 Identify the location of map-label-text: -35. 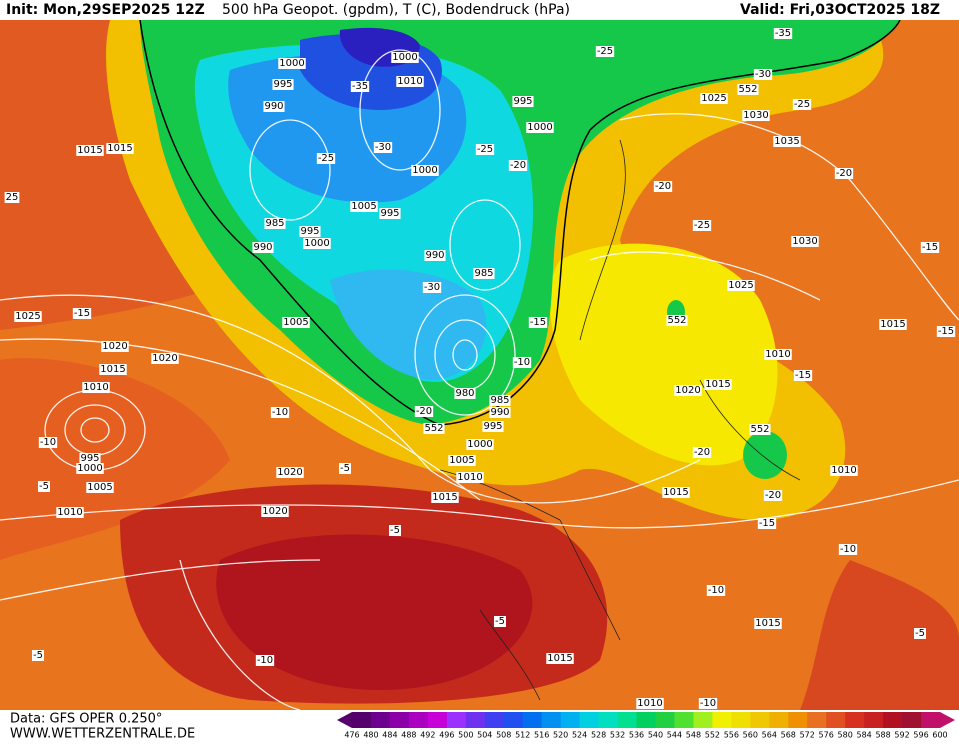
(783, 33).